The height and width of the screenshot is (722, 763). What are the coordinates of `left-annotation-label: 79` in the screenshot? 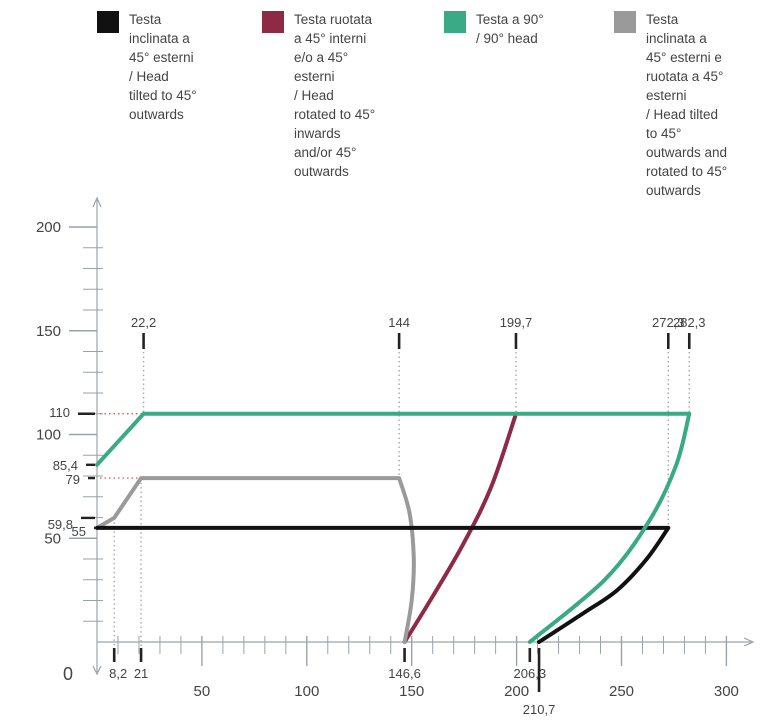 It's located at (73, 479).